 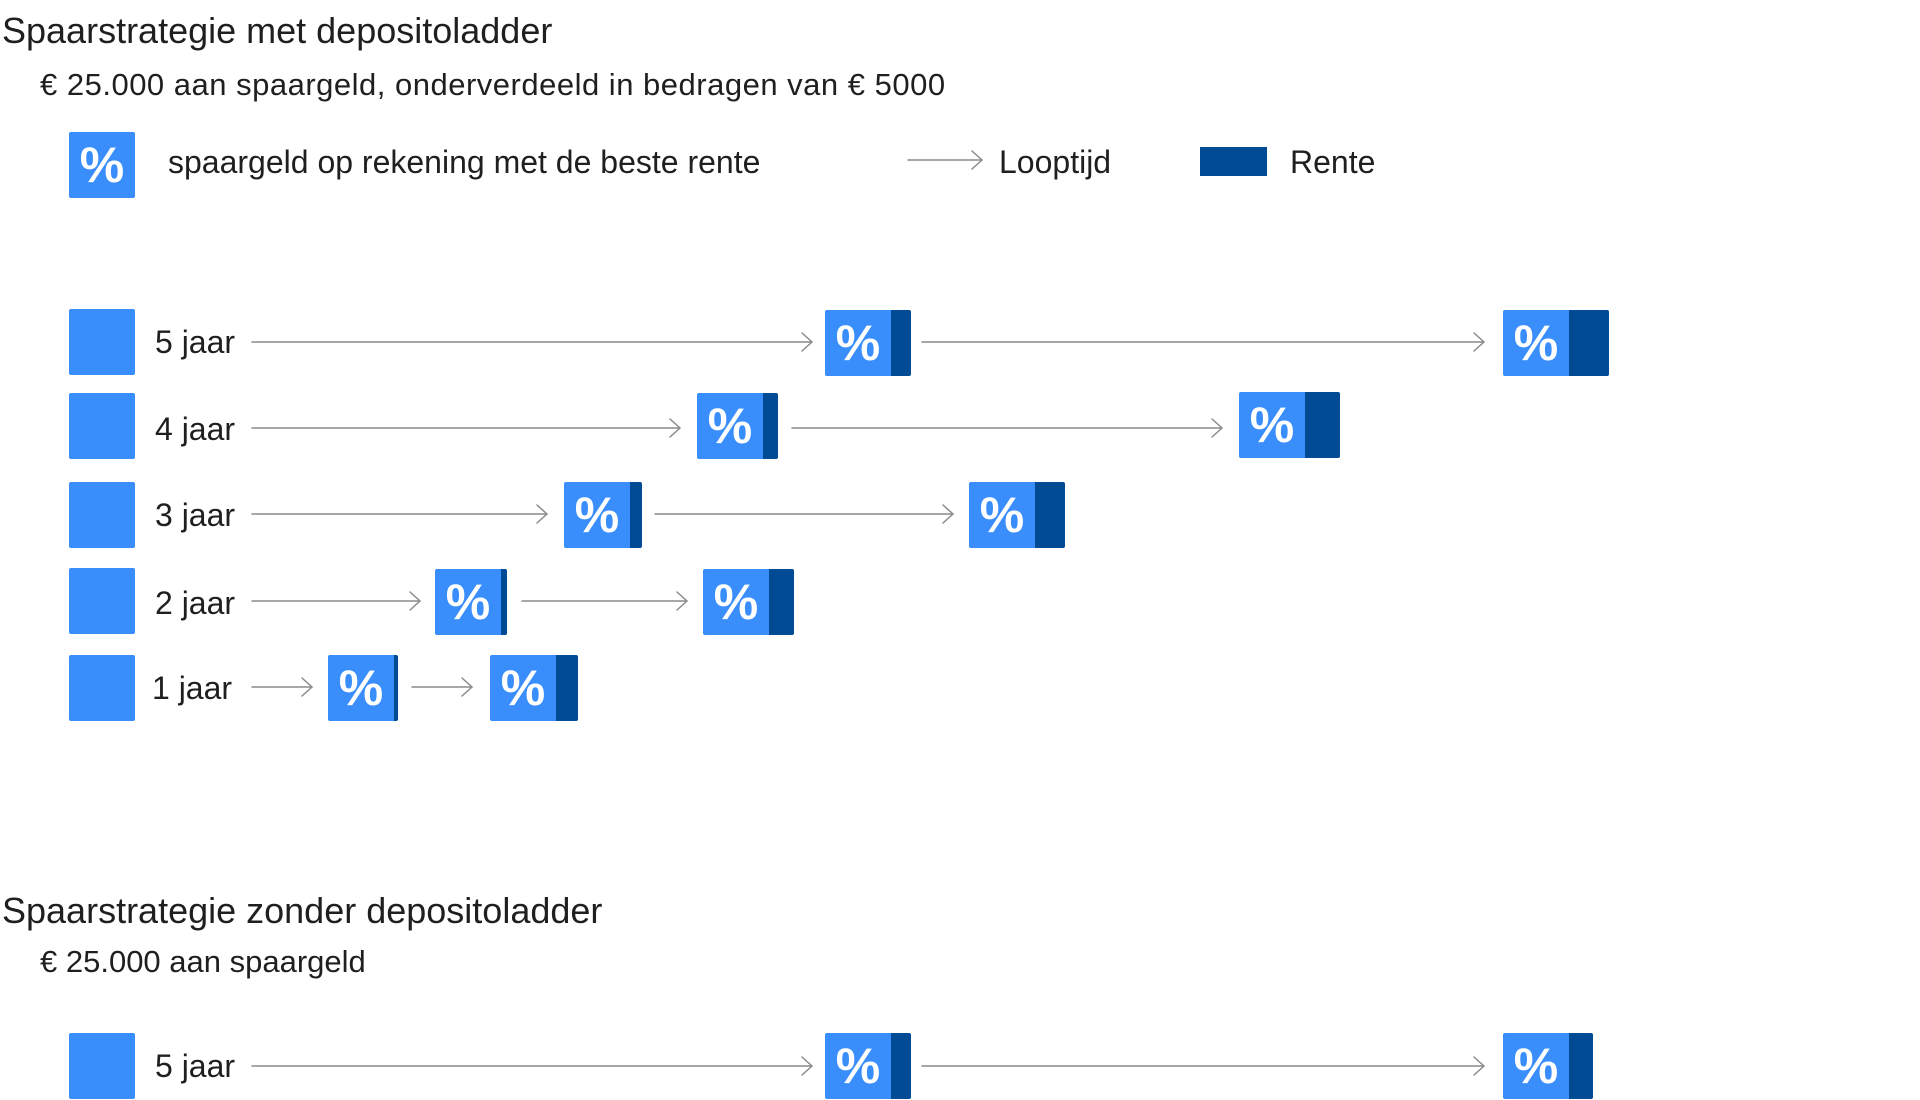 I want to click on row-label-5-jaar: 5 jaar, so click(x=195, y=342).